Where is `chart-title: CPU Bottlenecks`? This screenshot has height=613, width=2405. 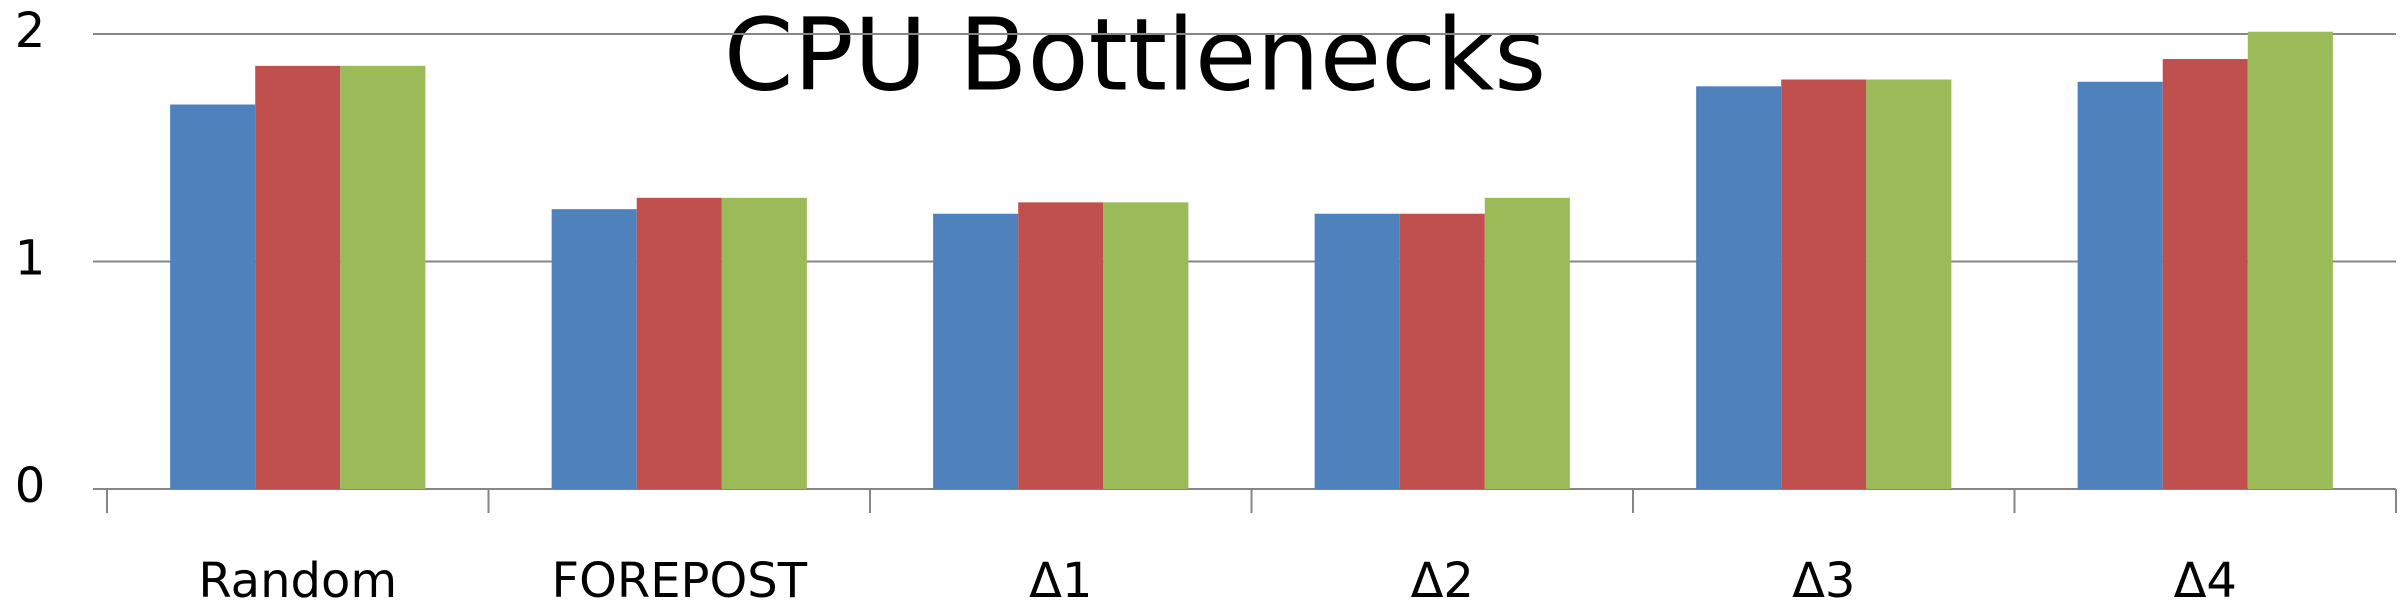 chart-title: CPU Bottlenecks is located at coordinates (1135, 56).